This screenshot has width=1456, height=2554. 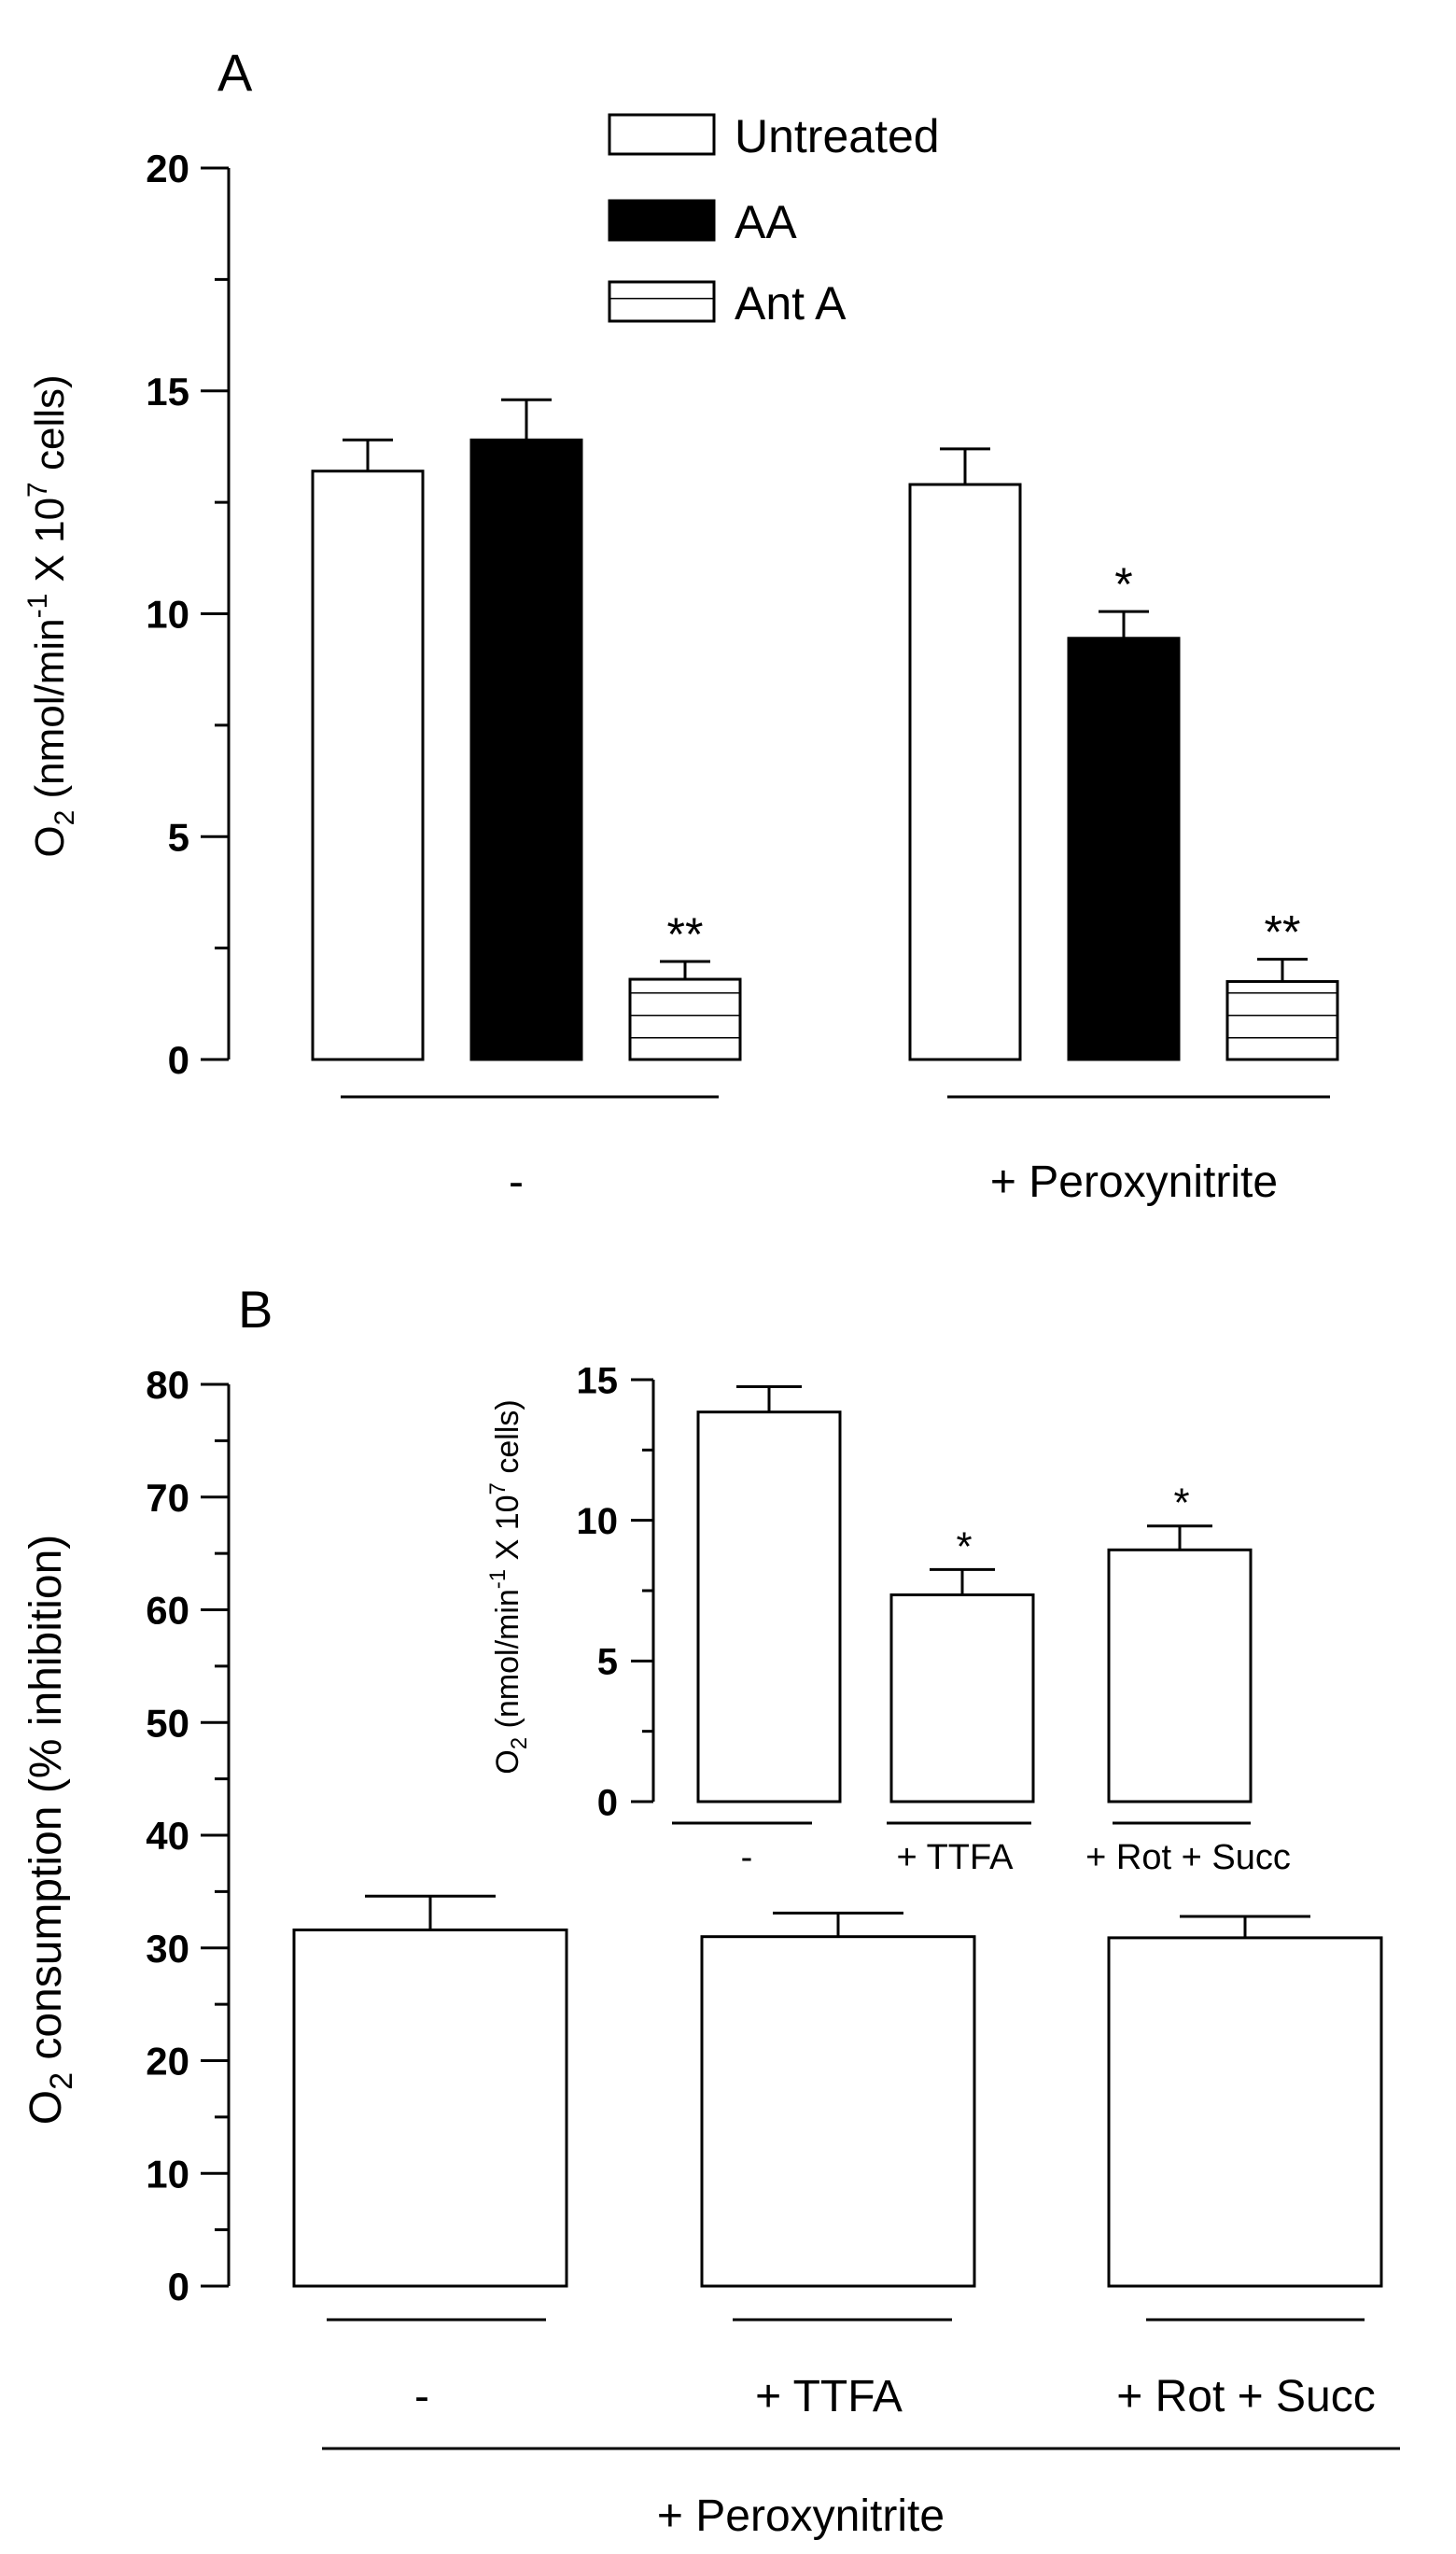 What do you see at coordinates (607, 1662) in the screenshot?
I see `inset-tick-label: 5` at bounding box center [607, 1662].